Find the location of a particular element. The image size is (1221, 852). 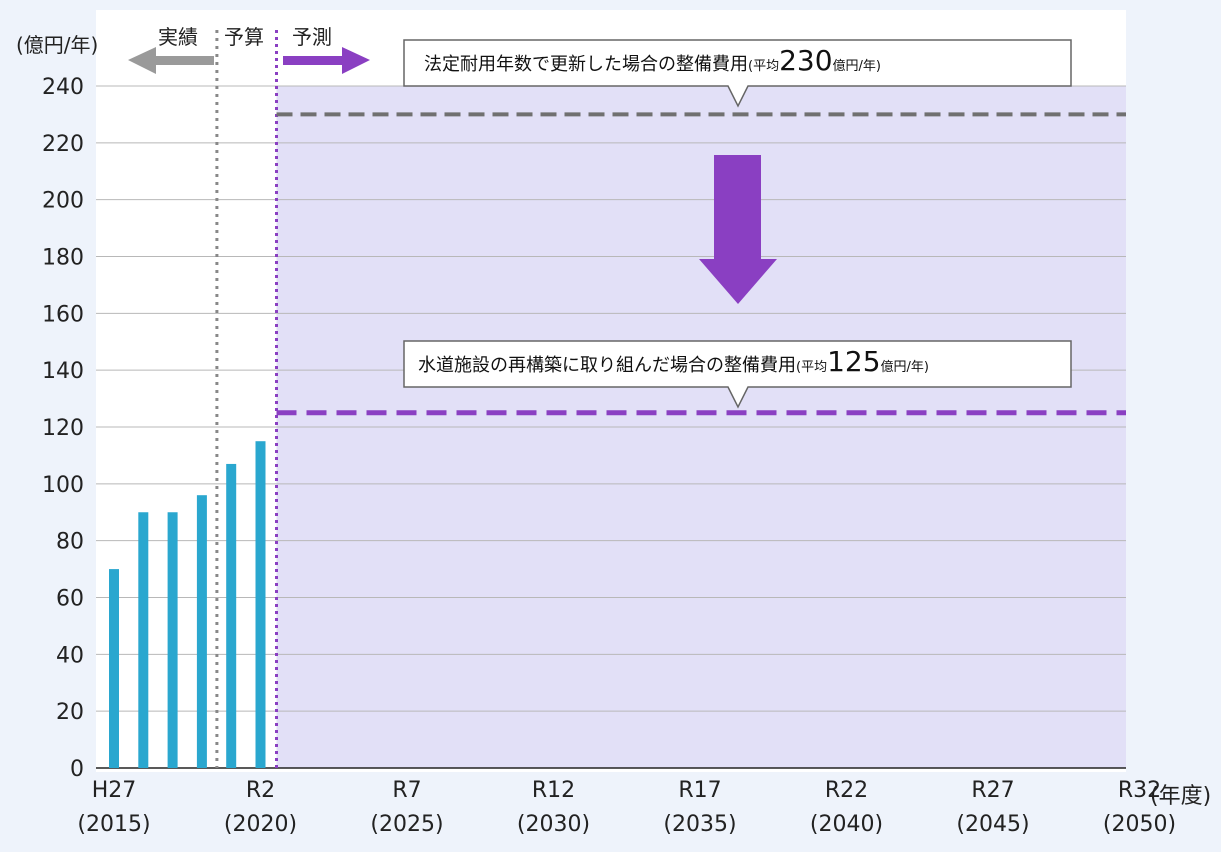

y-tick-label: 20 is located at coordinates (70, 712).